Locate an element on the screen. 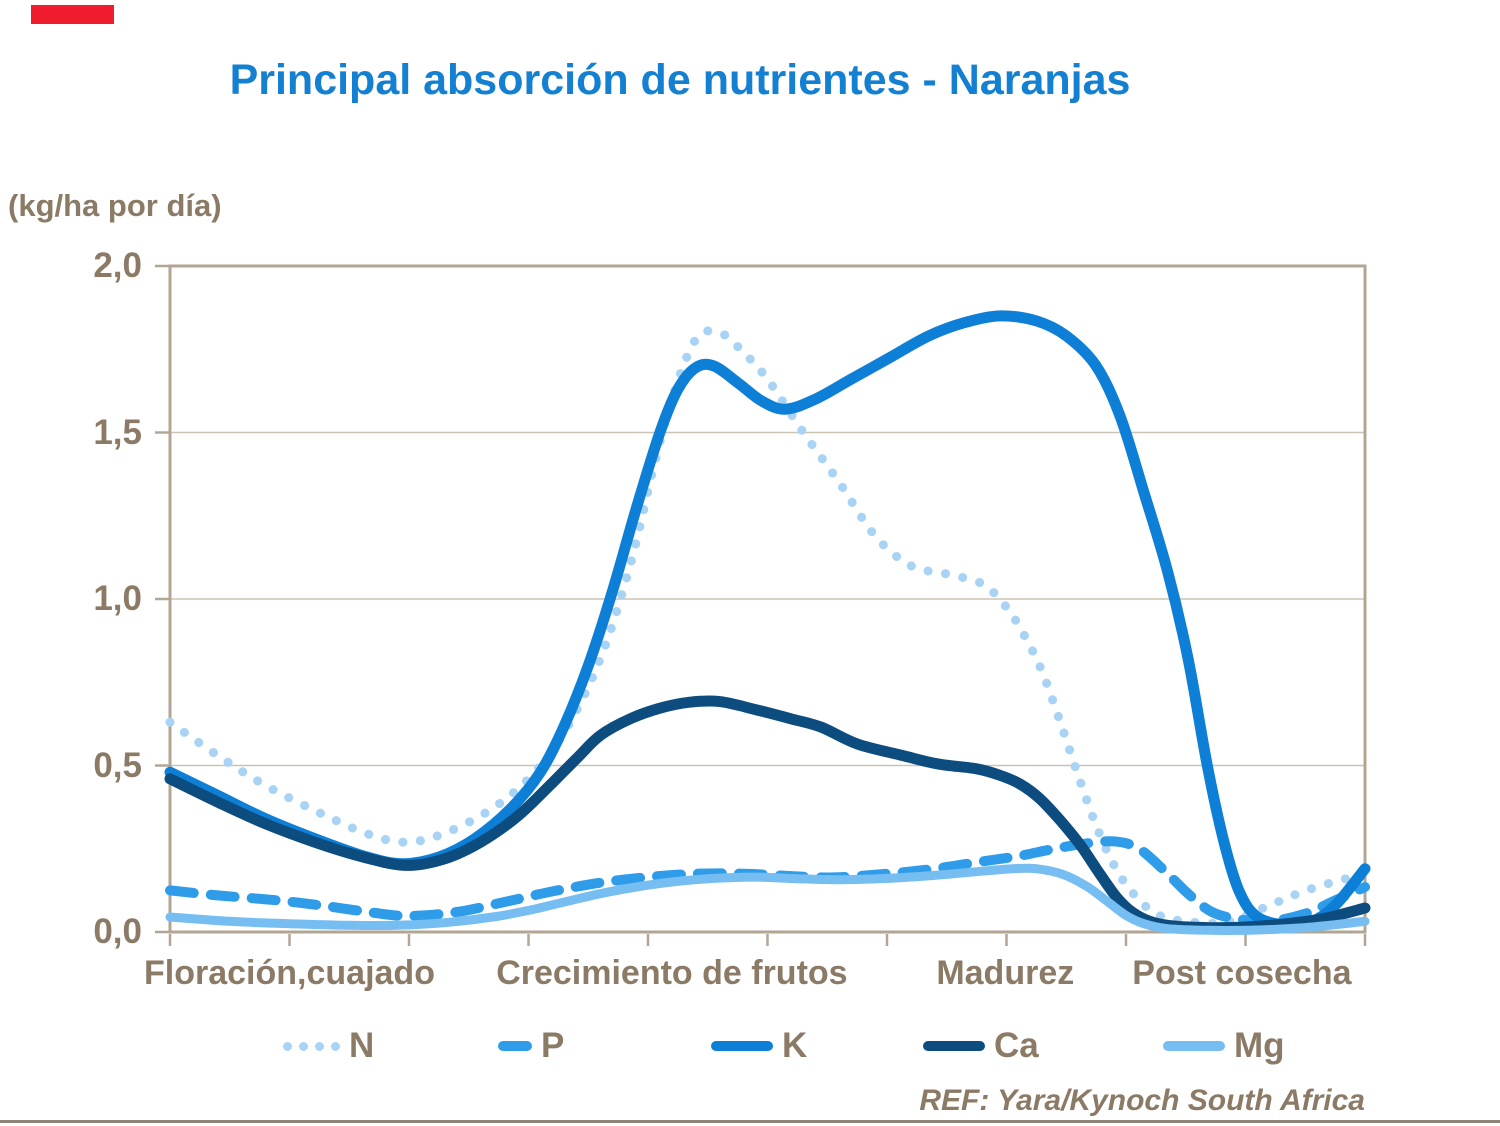 The image size is (1500, 1126). legend-swatch-p is located at coordinates (515, 1046).